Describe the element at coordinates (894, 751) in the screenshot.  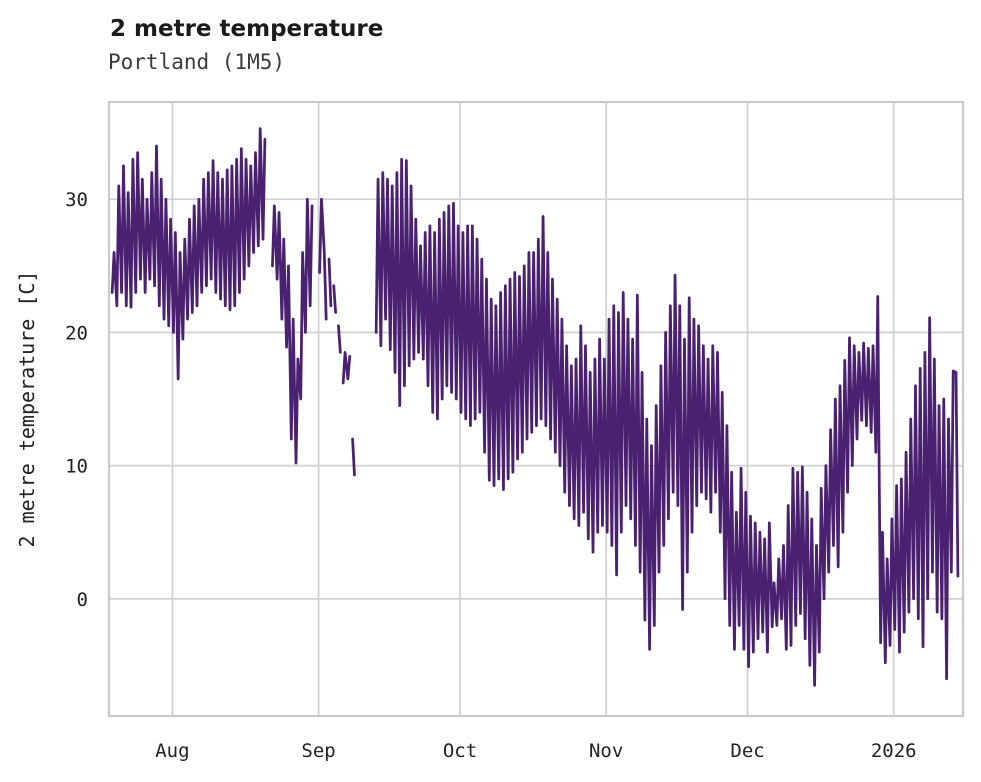
I see `x-tick-label: 2026` at that location.